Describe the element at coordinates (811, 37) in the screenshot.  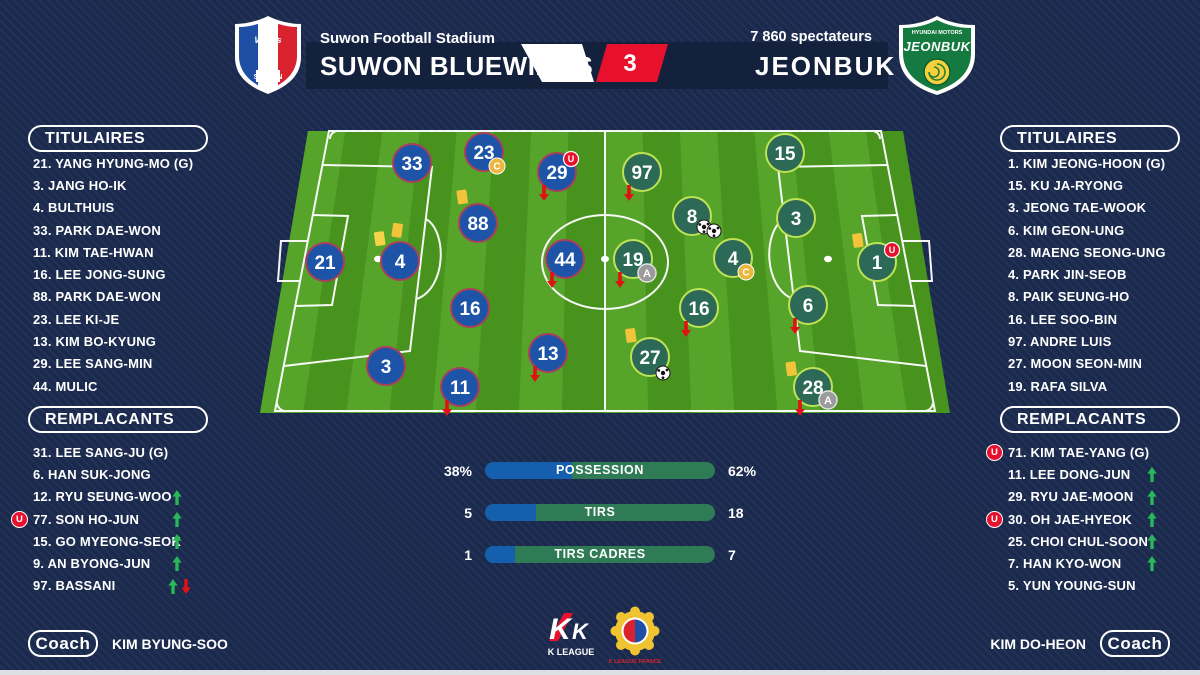
I see `spectators-count: 7 860 spectateurs` at that location.